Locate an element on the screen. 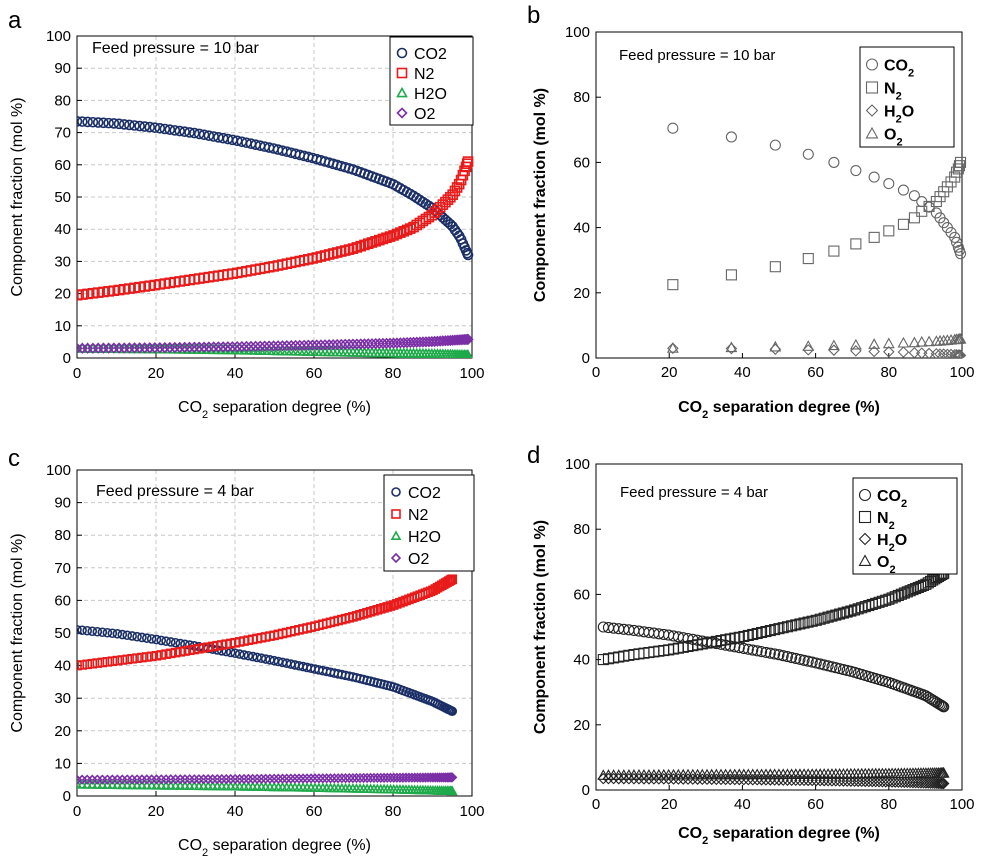 The image size is (984, 858). series-O2 is located at coordinates (275, 343).